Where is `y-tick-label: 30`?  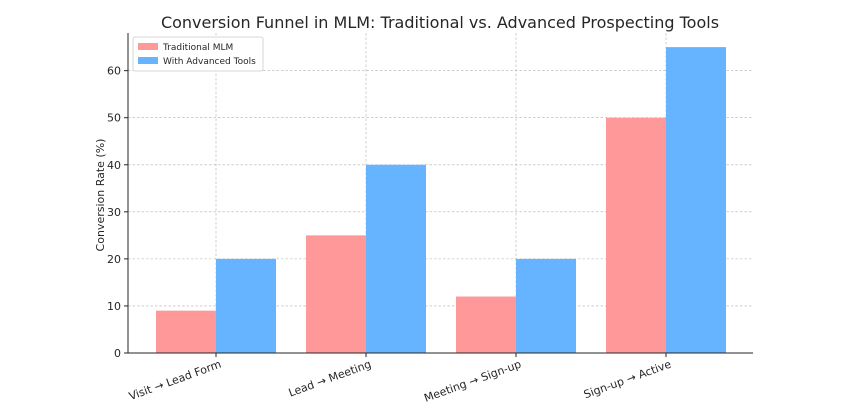 y-tick-label: 30 is located at coordinates (114, 212).